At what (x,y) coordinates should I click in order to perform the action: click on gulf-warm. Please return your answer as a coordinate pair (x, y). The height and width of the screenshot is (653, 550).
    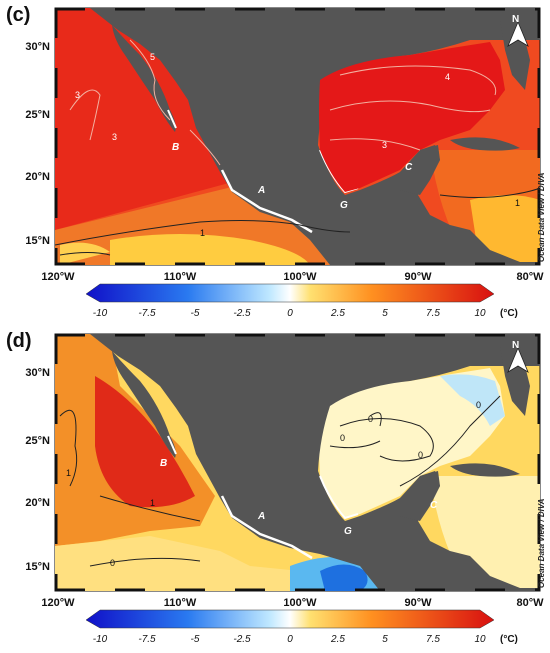
    Looking at the image, I should click on (412, 117).